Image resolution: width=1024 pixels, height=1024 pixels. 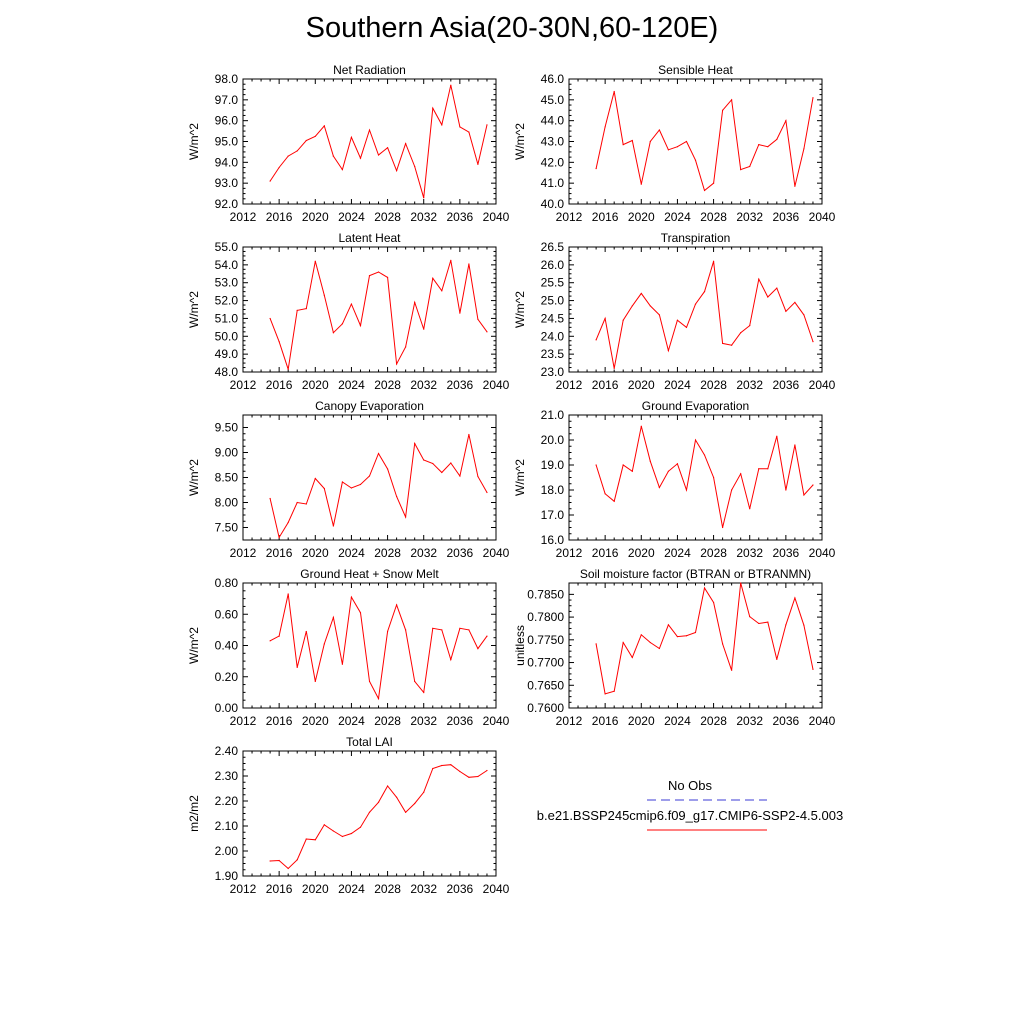 What do you see at coordinates (553, 121) in the screenshot?
I see `y-tick-label: 44.0` at bounding box center [553, 121].